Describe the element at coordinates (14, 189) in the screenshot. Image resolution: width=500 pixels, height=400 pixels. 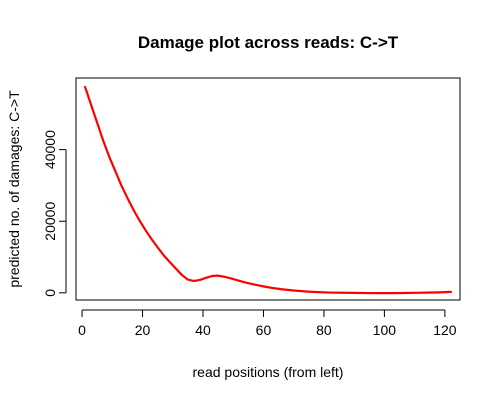
I see `y-axis-label: predicted no. of damages: C->T` at that location.